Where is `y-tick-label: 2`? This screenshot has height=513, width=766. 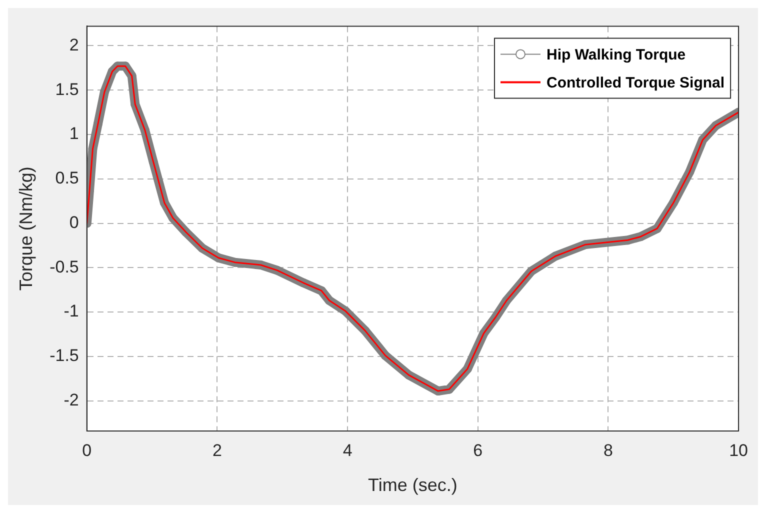 y-tick-label: 2 is located at coordinates (74, 44).